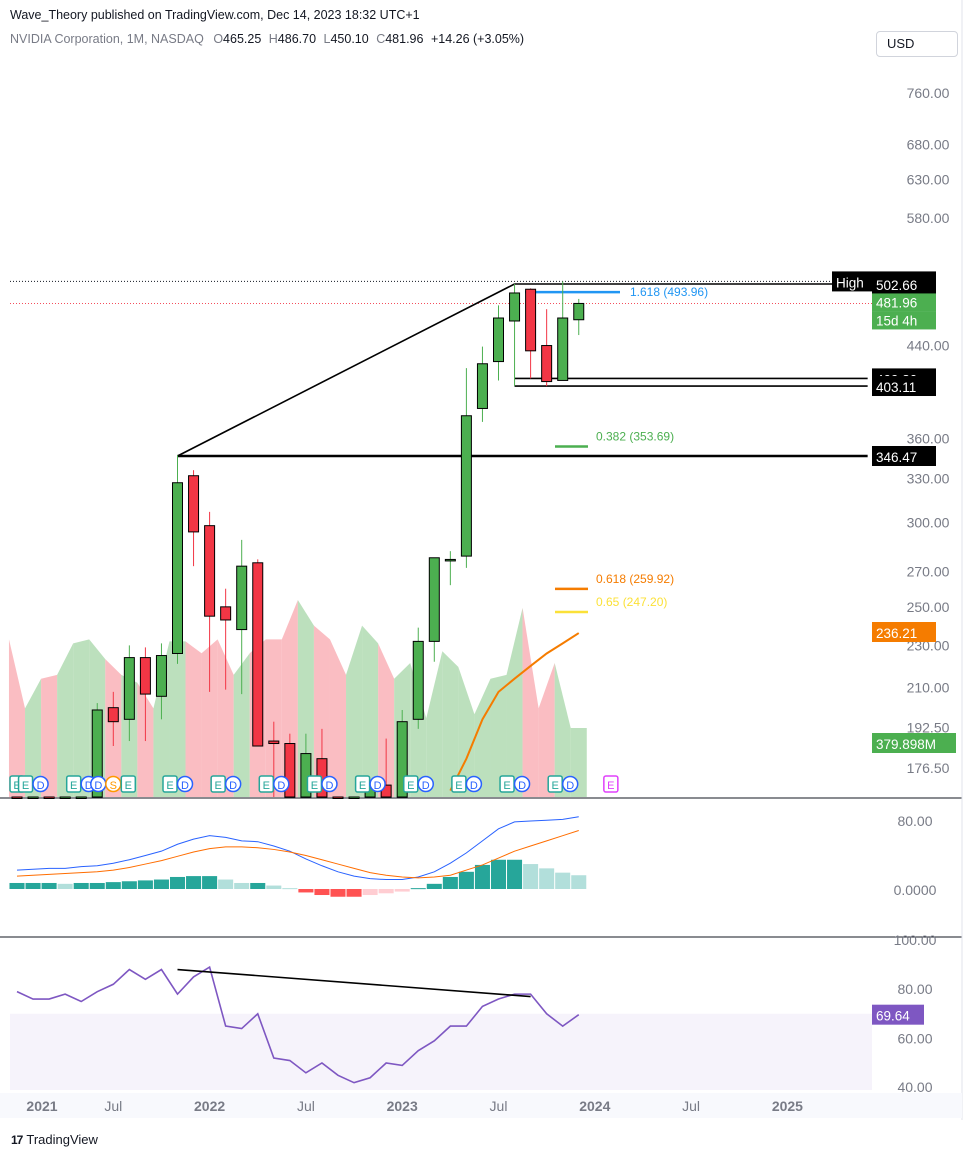 This screenshot has width=971, height=1157. Describe the element at coordinates (54, 1139) in the screenshot. I see `tradingview-logo: 17 TradingView` at that location.